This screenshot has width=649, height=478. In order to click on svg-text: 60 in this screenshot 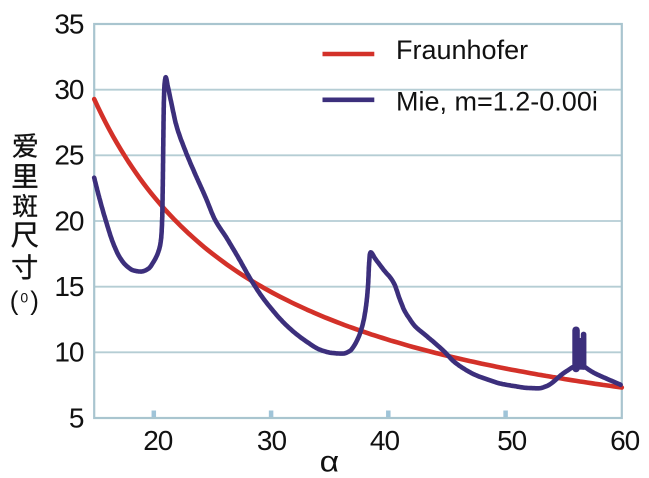, I will do `click(625, 440)`.